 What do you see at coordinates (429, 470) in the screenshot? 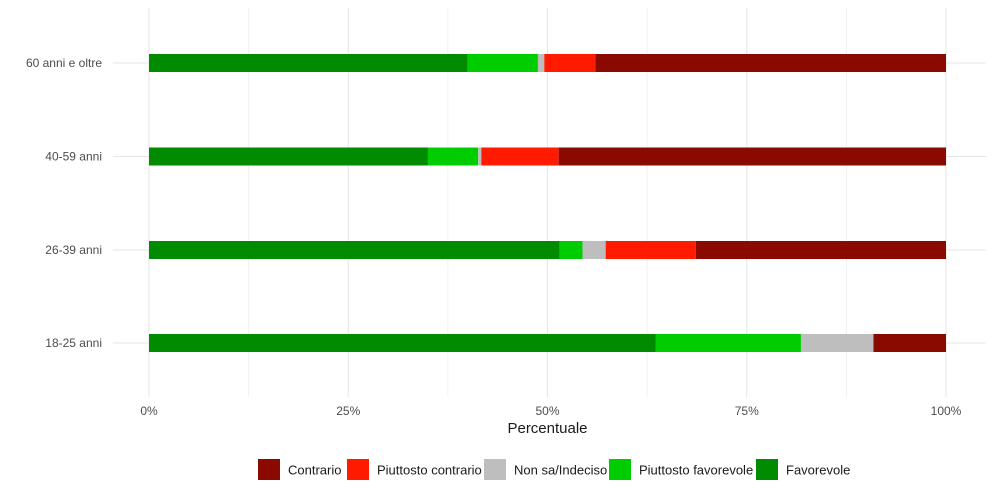
I see `legend-label: Piuttosto contrario` at bounding box center [429, 470].